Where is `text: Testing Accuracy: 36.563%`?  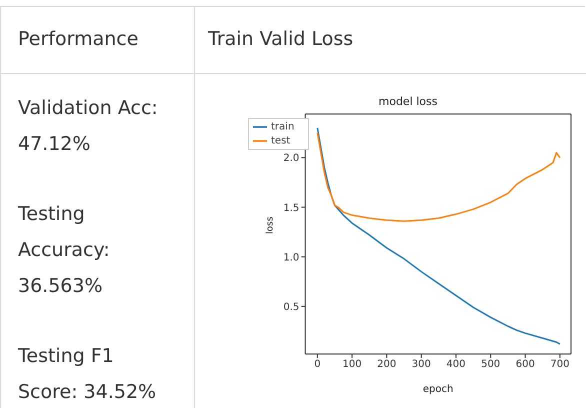
text: Testing Accuracy: 36.563% is located at coordinates (64, 250).